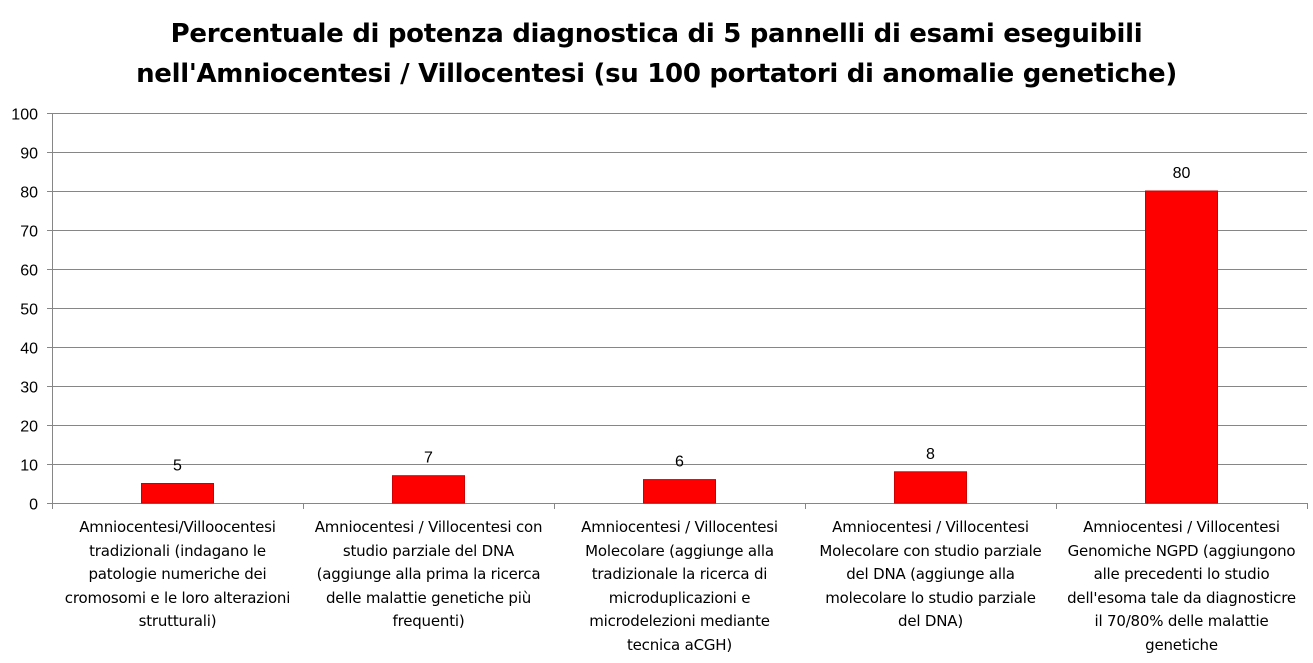 This screenshot has height=663, width=1313. I want to click on x-category-label-line: microduplicazioni e, so click(679, 597).